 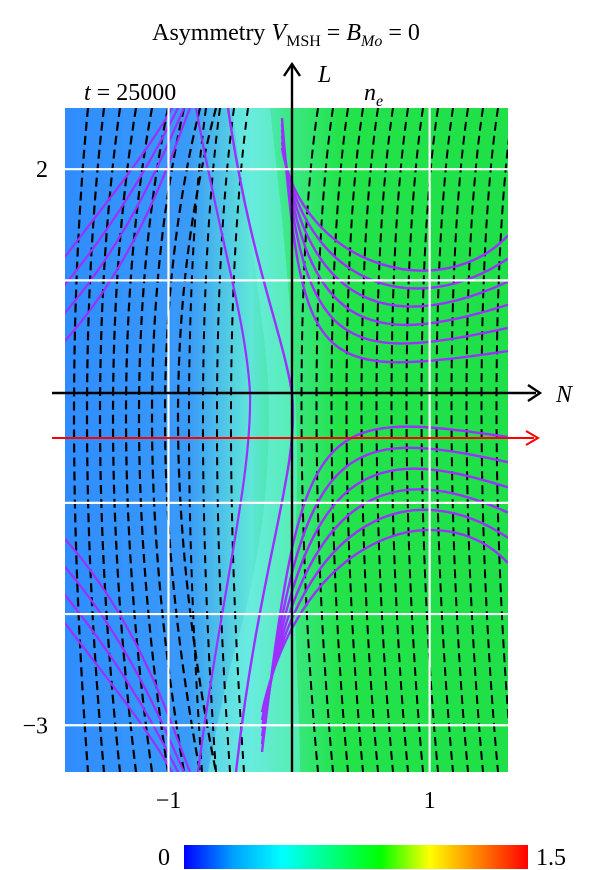 What do you see at coordinates (401, 33) in the screenshot?
I see `title-eq2: = 0` at bounding box center [401, 33].